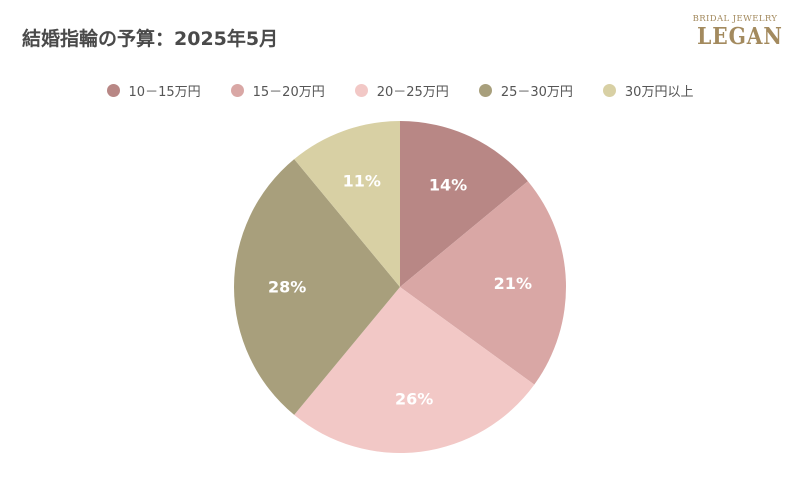 The width and height of the screenshot is (800, 500). Describe the element at coordinates (164, 92) in the screenshot. I see `legend-label: 10－15万円` at that location.